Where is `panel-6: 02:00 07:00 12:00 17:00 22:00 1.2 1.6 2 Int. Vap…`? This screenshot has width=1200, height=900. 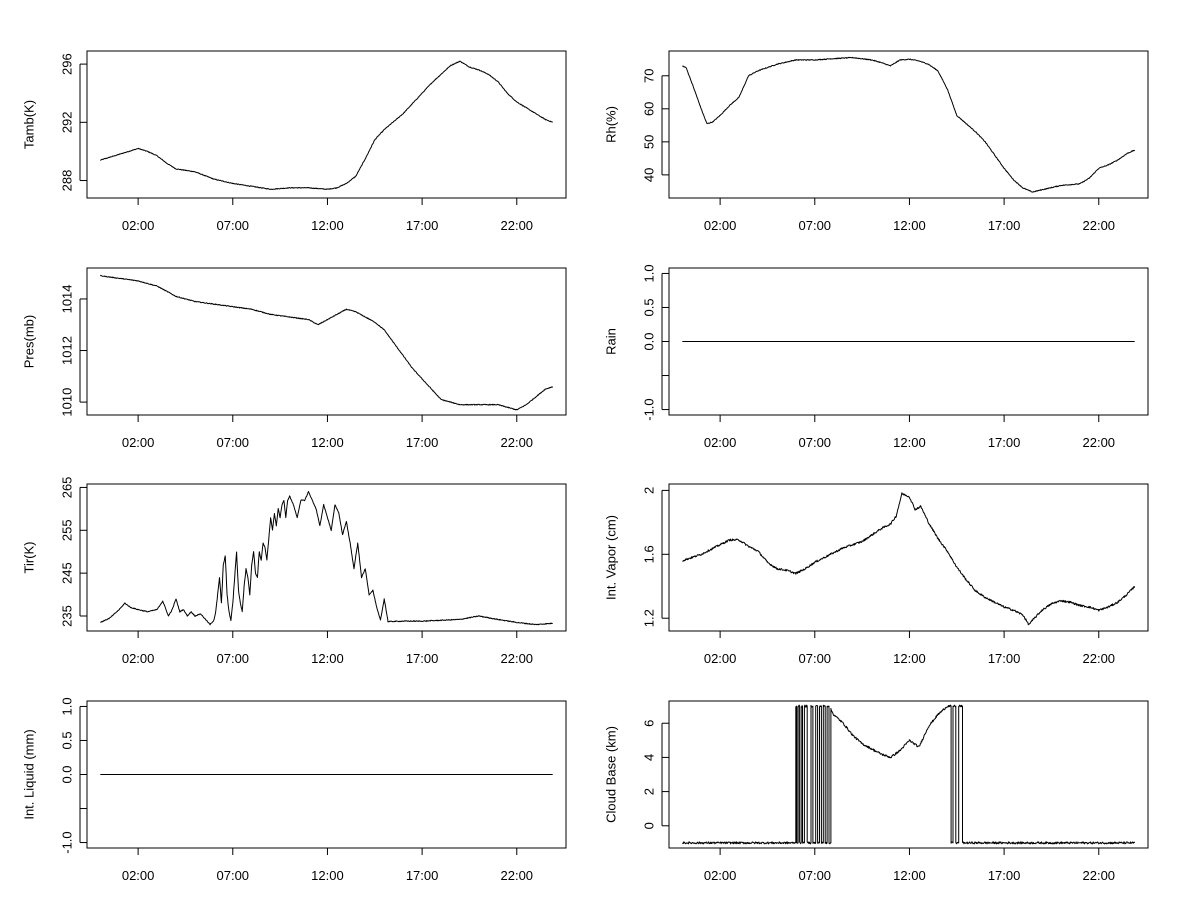
panel-6: 02:00 07:00 12:00 17:00 22:00 1.2 1.6 2 Int. Vap… is located at coordinates (876, 574).